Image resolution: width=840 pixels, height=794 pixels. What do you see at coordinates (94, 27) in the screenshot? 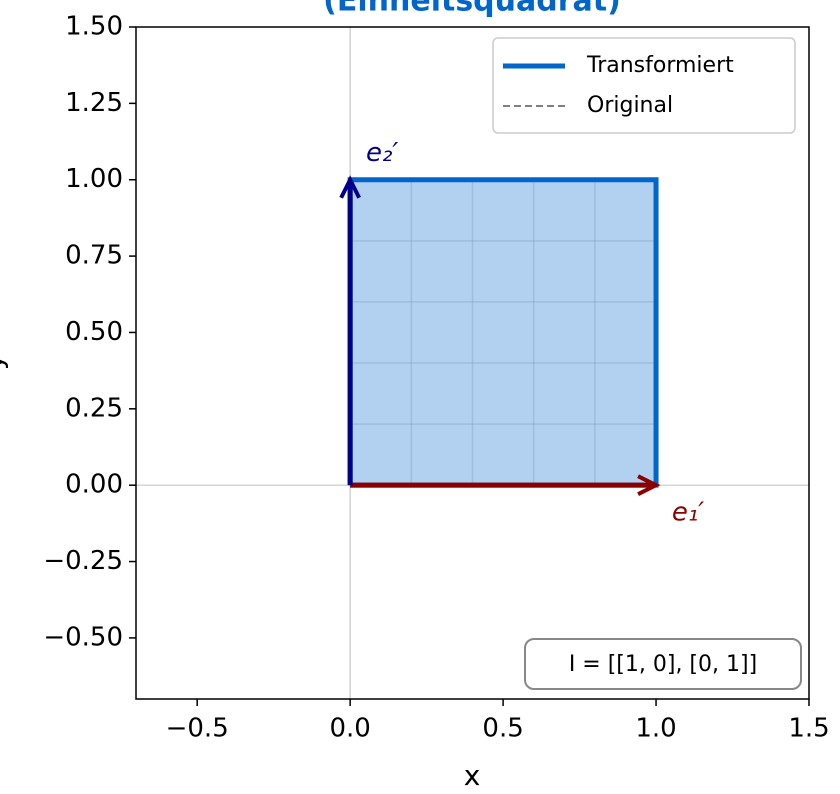
I see `y-tick-label: 1.50` at bounding box center [94, 27].